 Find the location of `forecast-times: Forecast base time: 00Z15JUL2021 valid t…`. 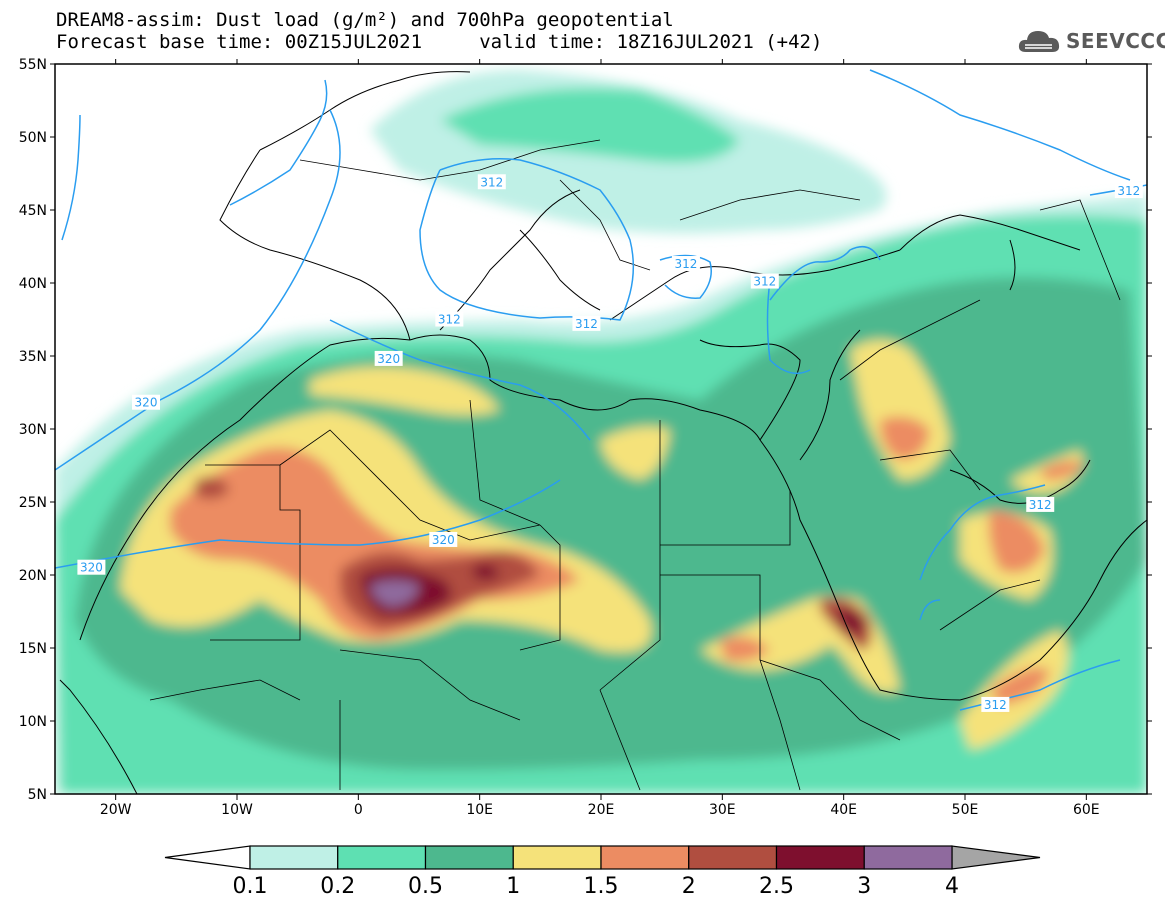

forecast-times: Forecast base time: 00Z15JUL2021 valid t… is located at coordinates (439, 42).